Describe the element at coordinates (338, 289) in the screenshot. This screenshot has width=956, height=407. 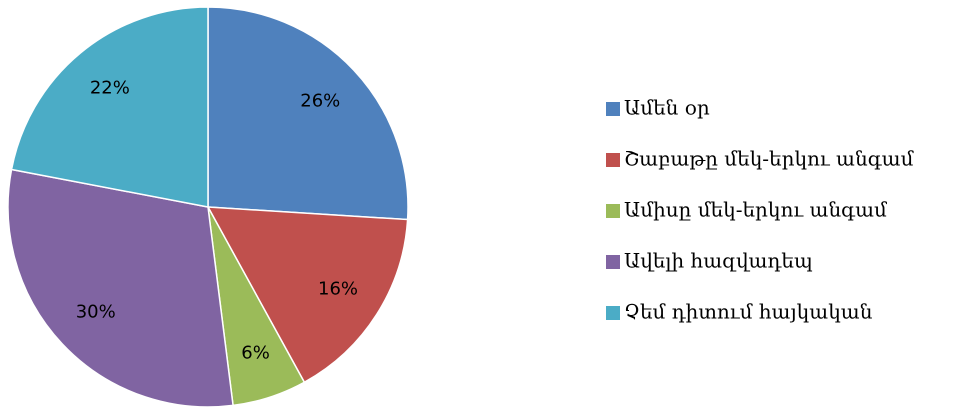
I see `value-label: 16%` at that location.